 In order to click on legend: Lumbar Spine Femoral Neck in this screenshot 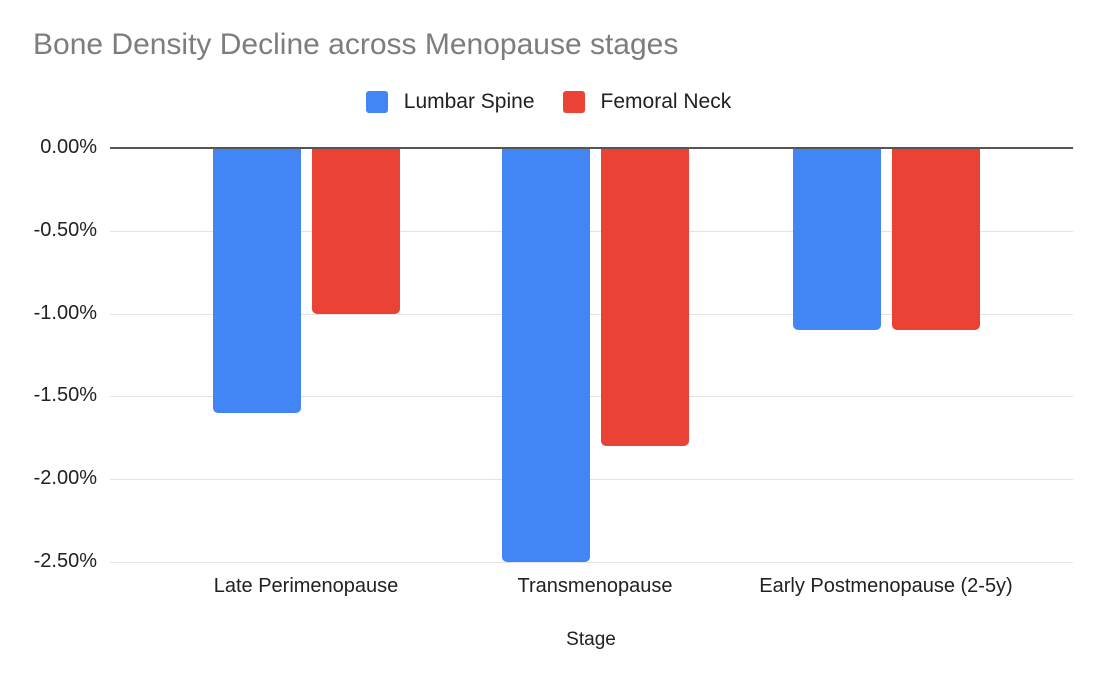, I will do `click(548, 102)`.